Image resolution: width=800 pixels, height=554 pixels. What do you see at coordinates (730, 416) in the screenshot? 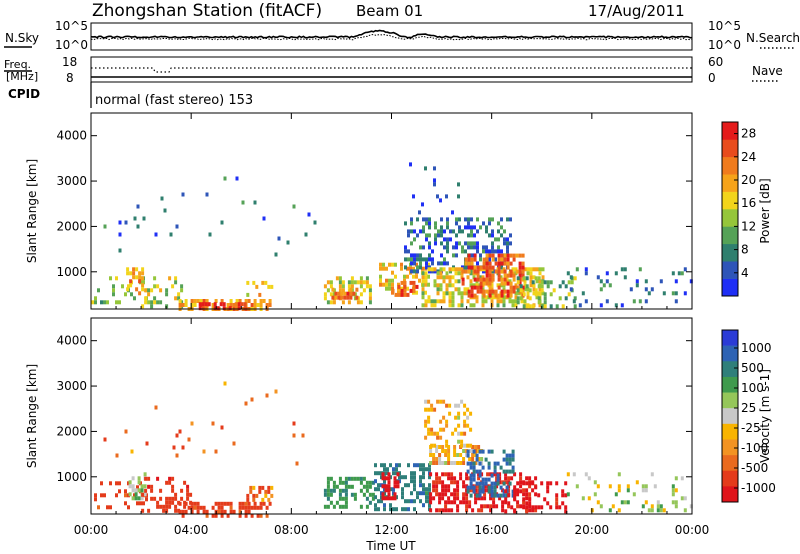
I see `velocity-colorbar-frame` at bounding box center [730, 416].